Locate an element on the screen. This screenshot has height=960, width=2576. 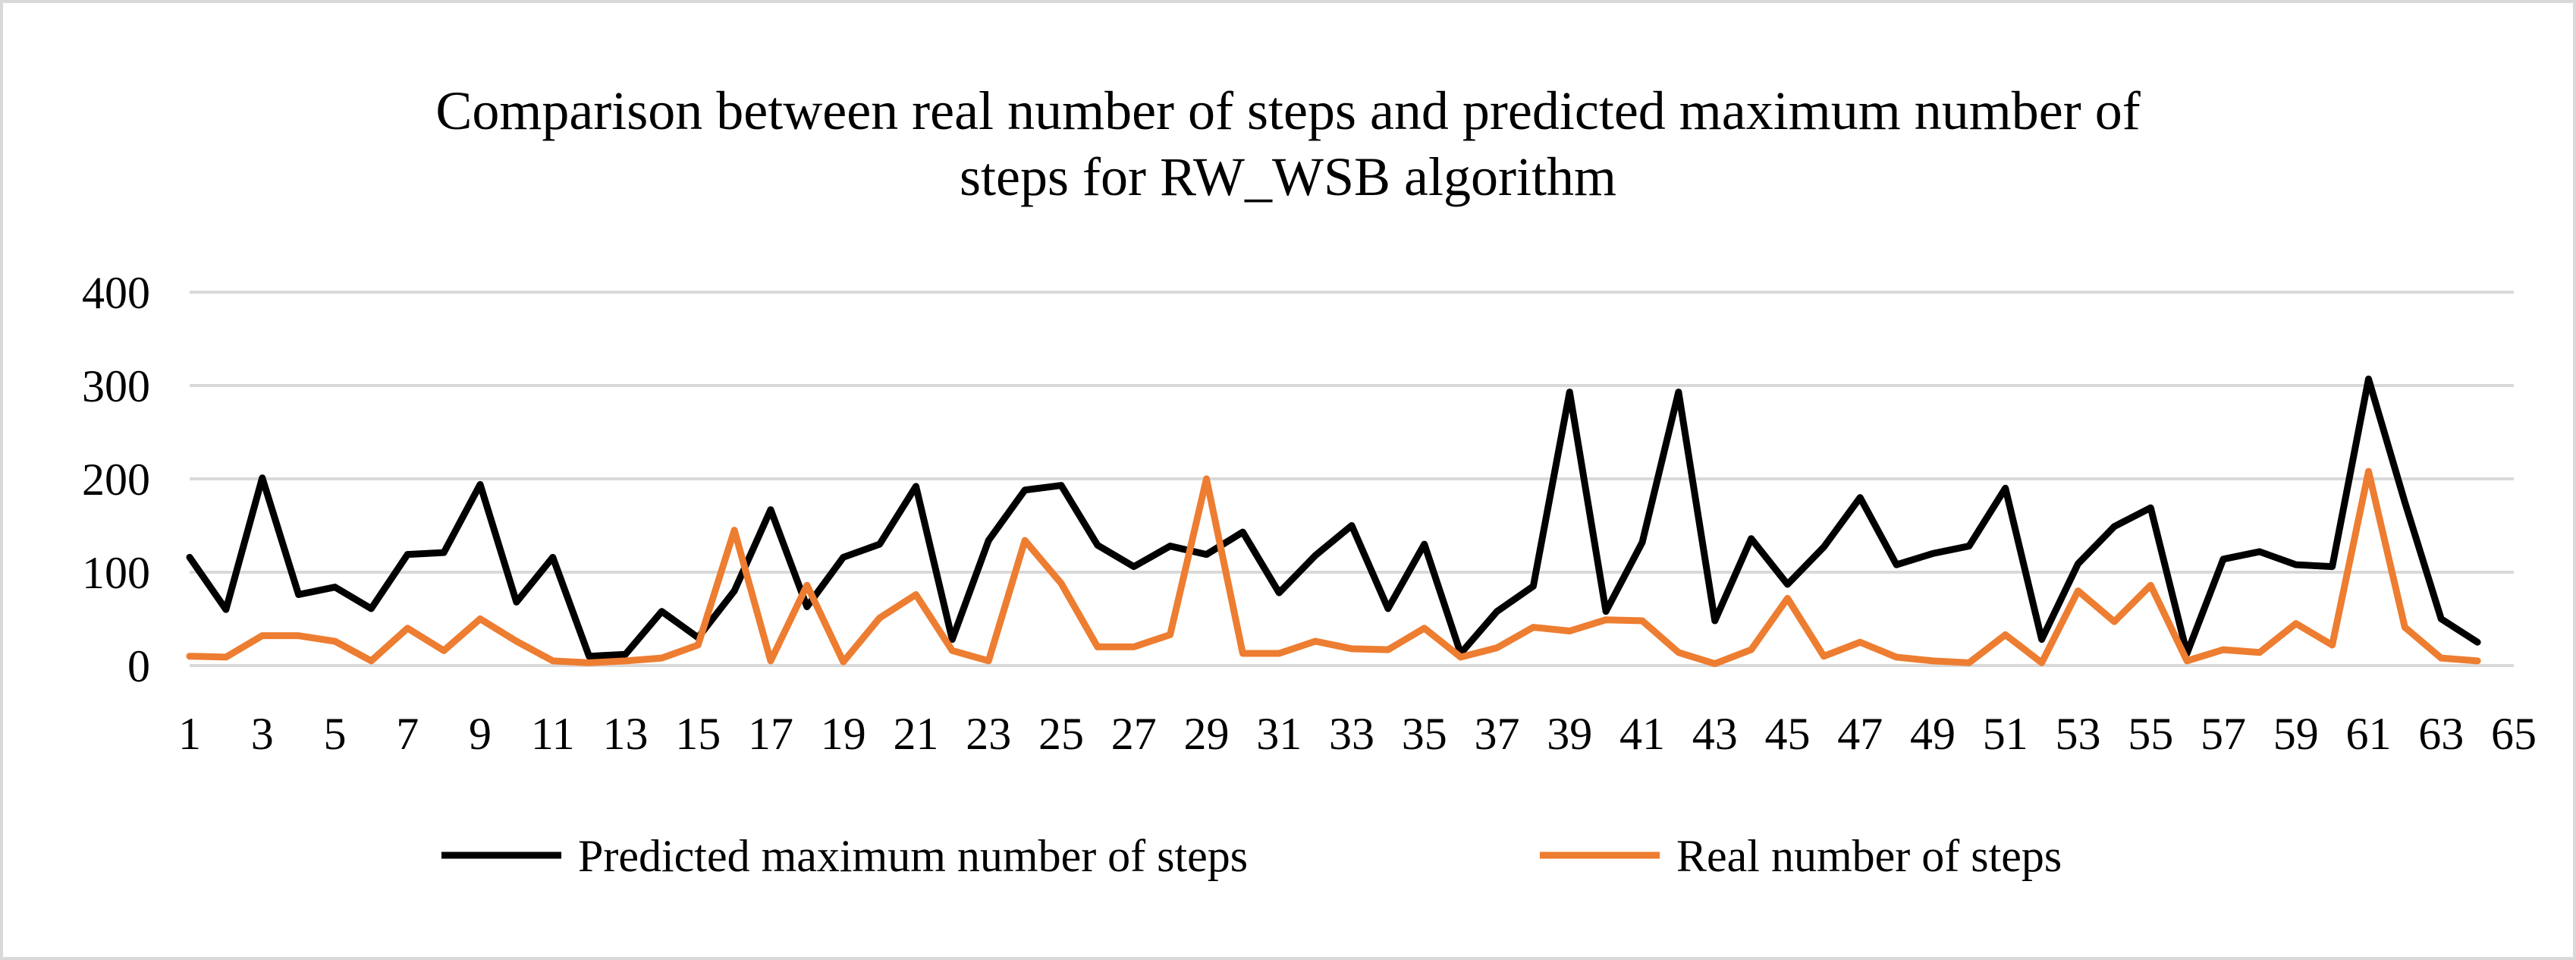
x-tick-label: 41 is located at coordinates (1642, 734).